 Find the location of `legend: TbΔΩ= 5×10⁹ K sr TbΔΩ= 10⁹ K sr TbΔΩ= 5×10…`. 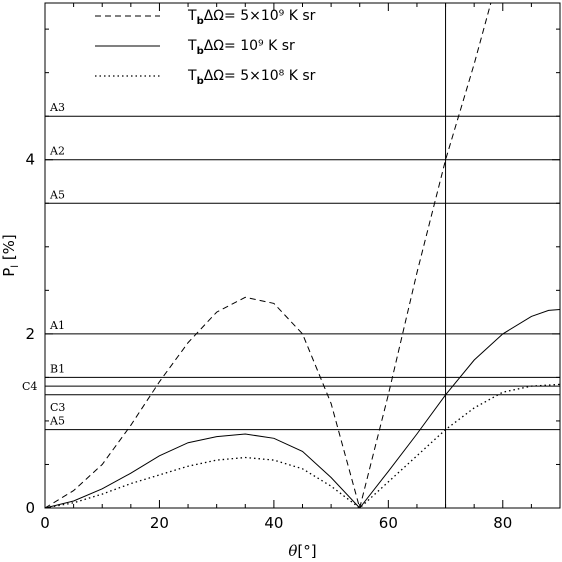

legend: TbΔΩ= 5×10⁹ K sr TbΔΩ= 10⁹ K sr TbΔΩ= 5×10… is located at coordinates (205, 47).